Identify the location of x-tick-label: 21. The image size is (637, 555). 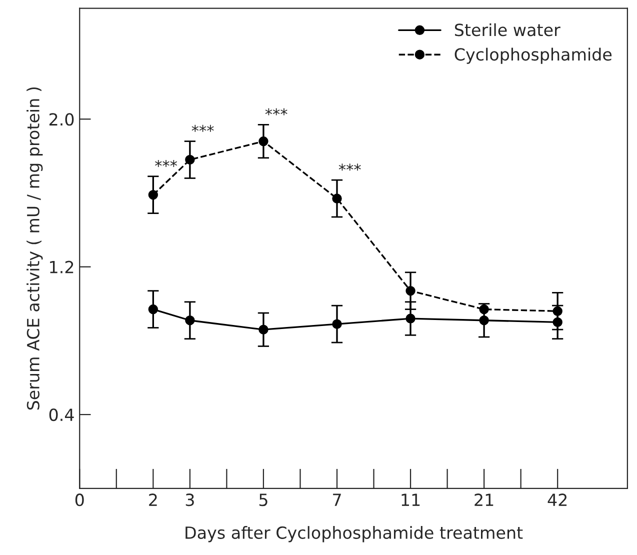
(484, 500).